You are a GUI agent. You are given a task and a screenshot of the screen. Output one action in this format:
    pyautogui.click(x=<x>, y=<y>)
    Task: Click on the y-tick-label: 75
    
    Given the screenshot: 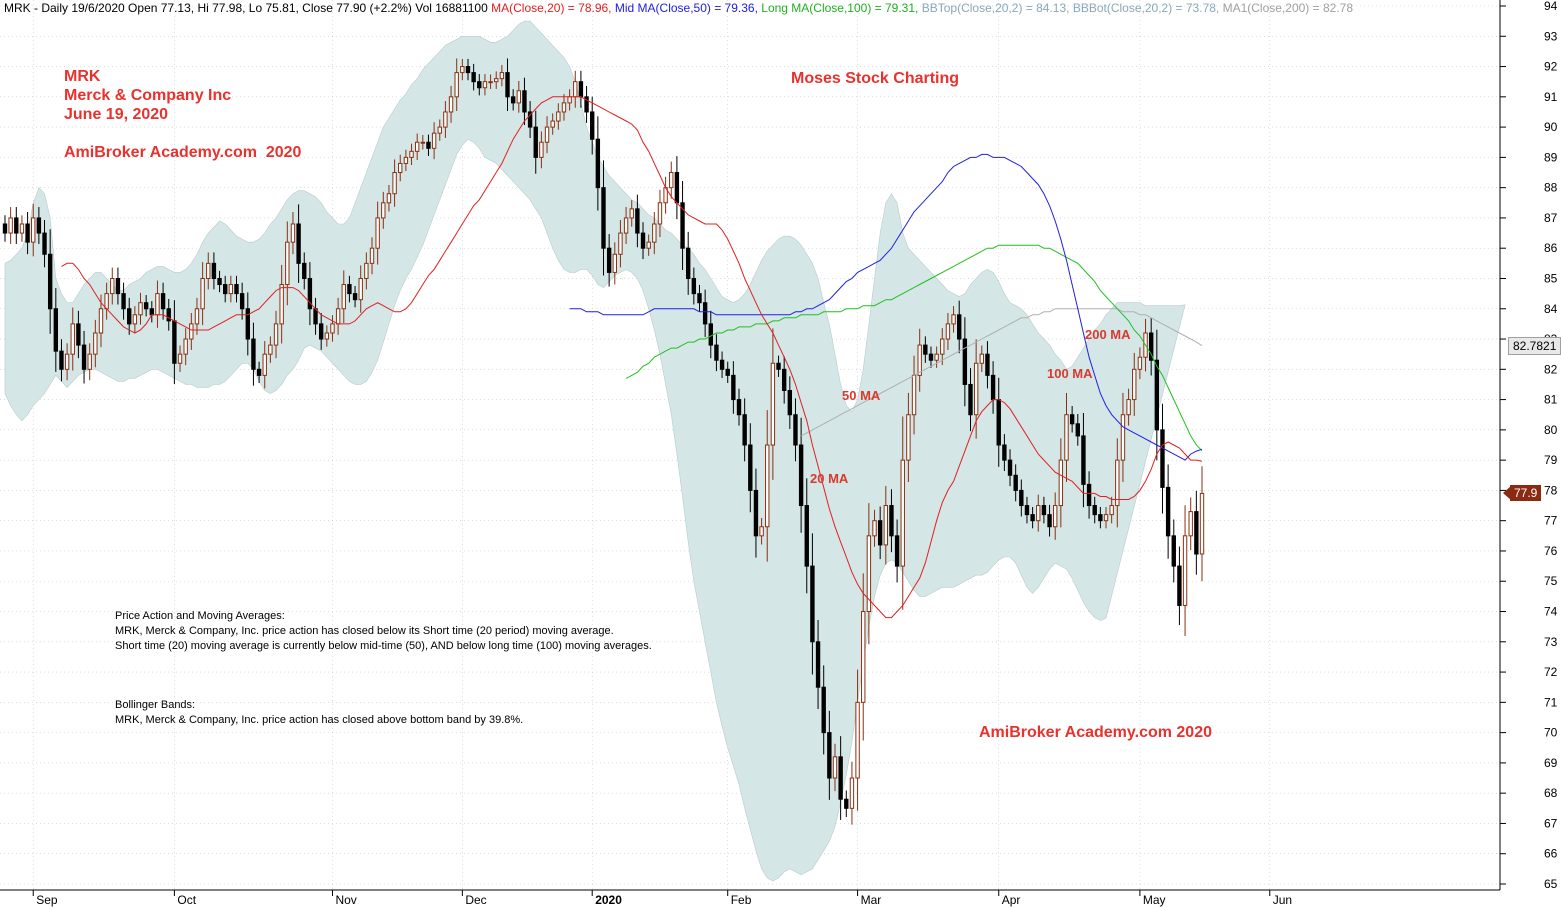 What is the action you would take?
    pyautogui.click(x=1551, y=581)
    